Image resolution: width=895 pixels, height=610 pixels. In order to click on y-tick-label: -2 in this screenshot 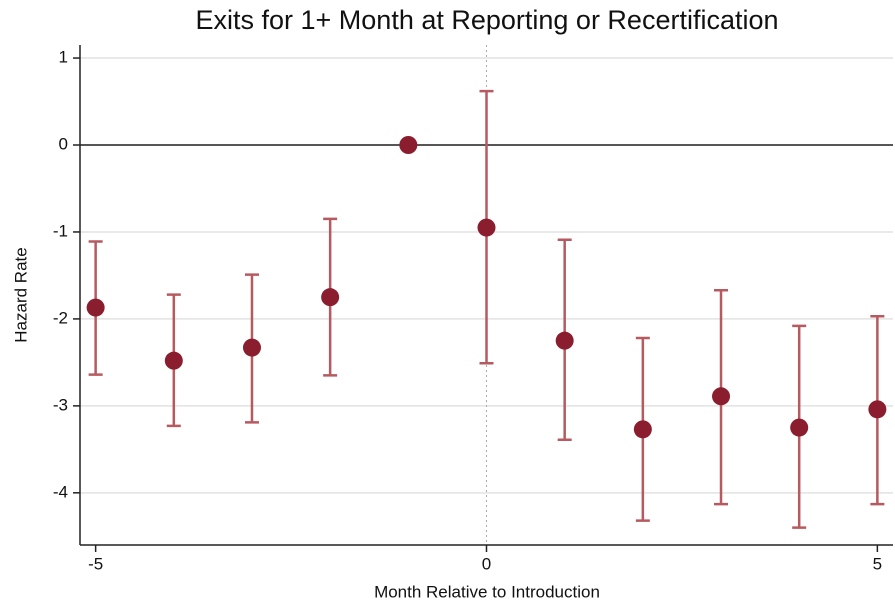, I will do `click(60, 317)`.